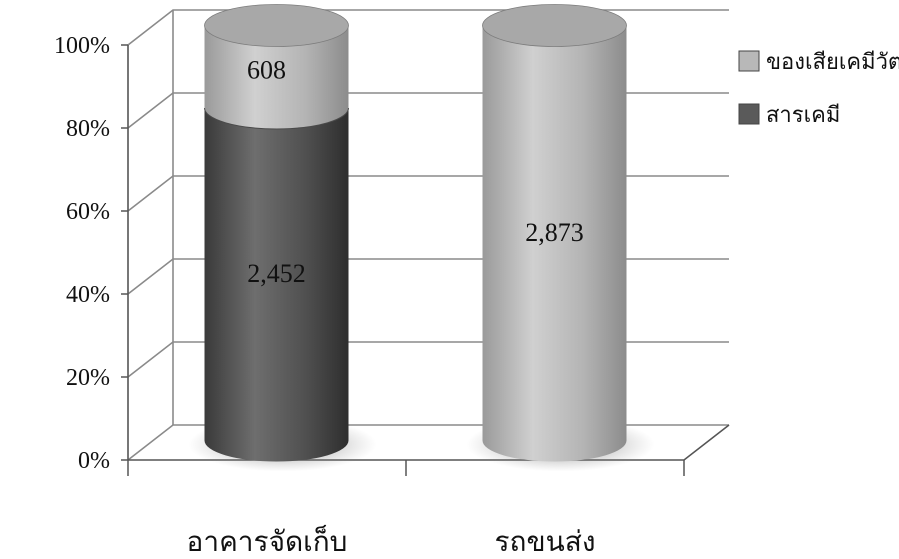 This screenshot has height=559, width=899. I want to click on legend-label: ของเสียเคมีวัตถุ, so click(832, 62).